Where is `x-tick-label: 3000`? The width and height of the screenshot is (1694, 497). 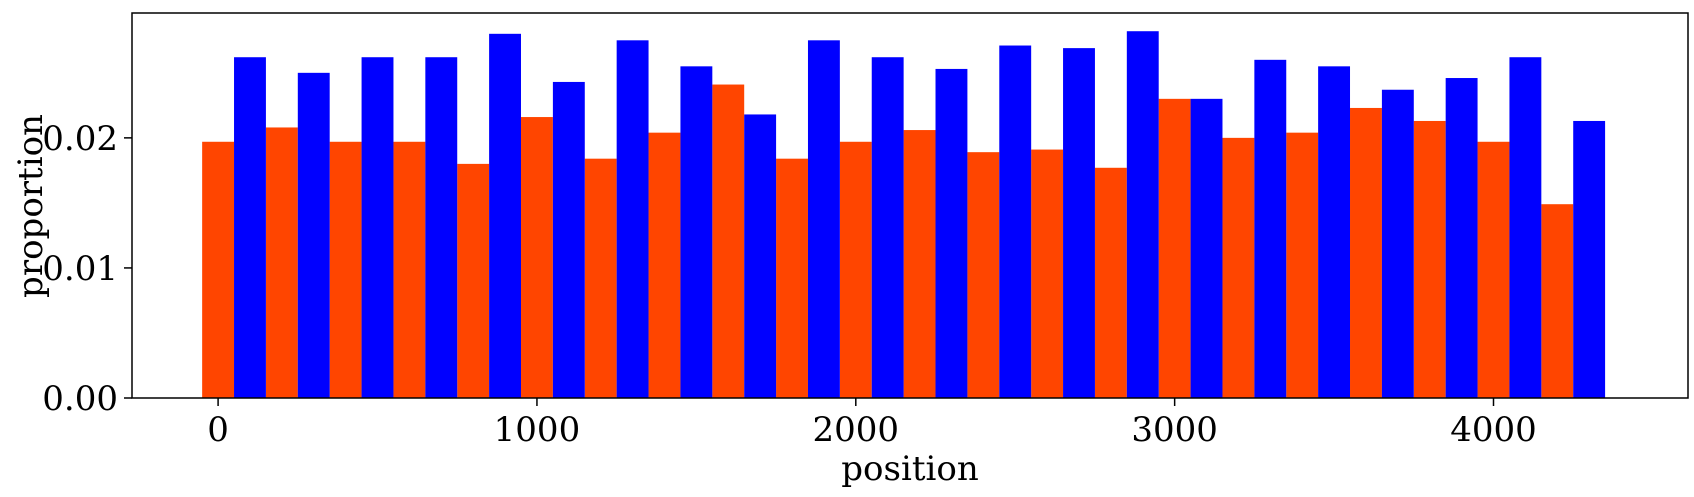 x-tick-label: 3000 is located at coordinates (1174, 430).